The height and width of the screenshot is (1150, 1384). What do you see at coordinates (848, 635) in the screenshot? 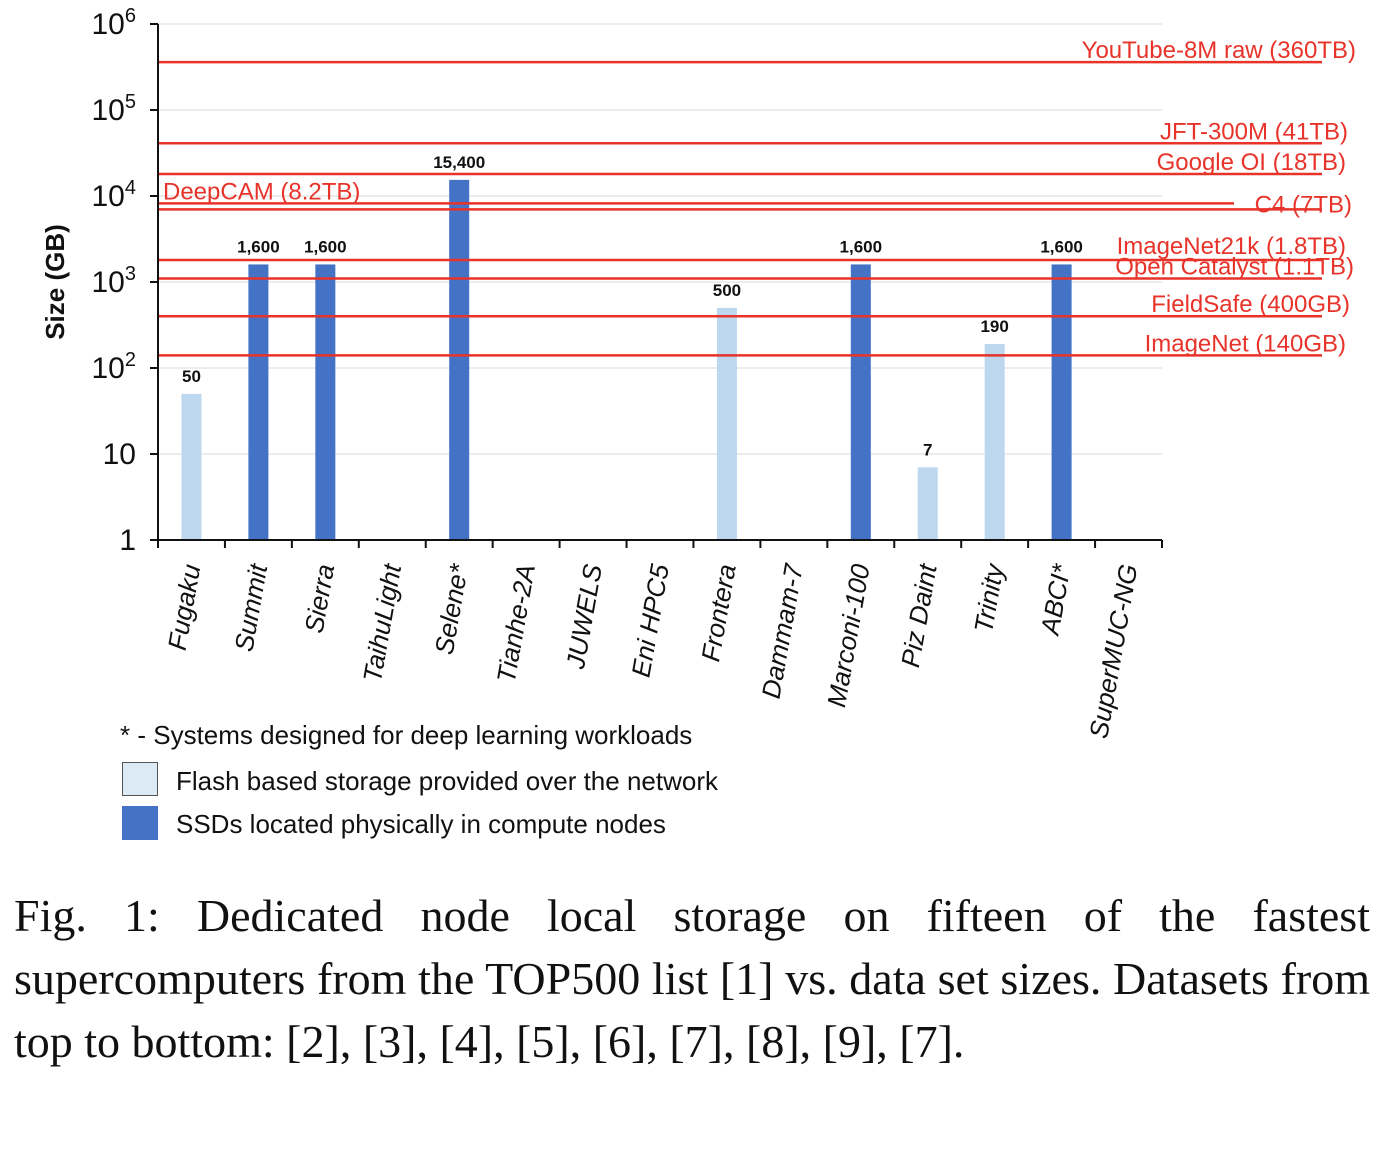
I see `x-label-marconi-100: Marconi-100` at bounding box center [848, 635].